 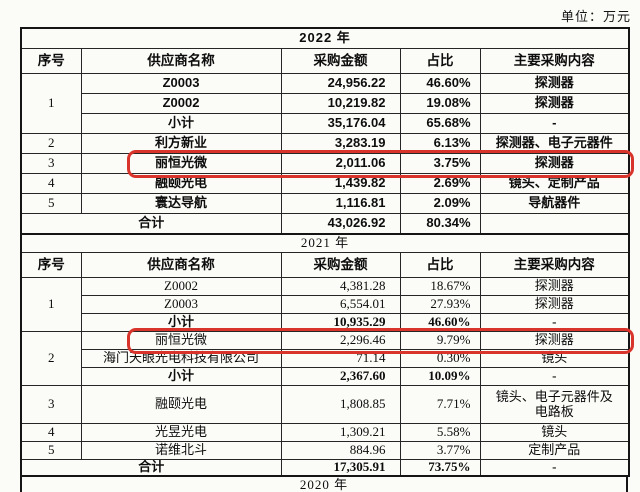 I want to click on table-row: 3 融颐光电 1,808.85 7.71% 镜头、电子元器件及电路板, so click(x=325, y=404).